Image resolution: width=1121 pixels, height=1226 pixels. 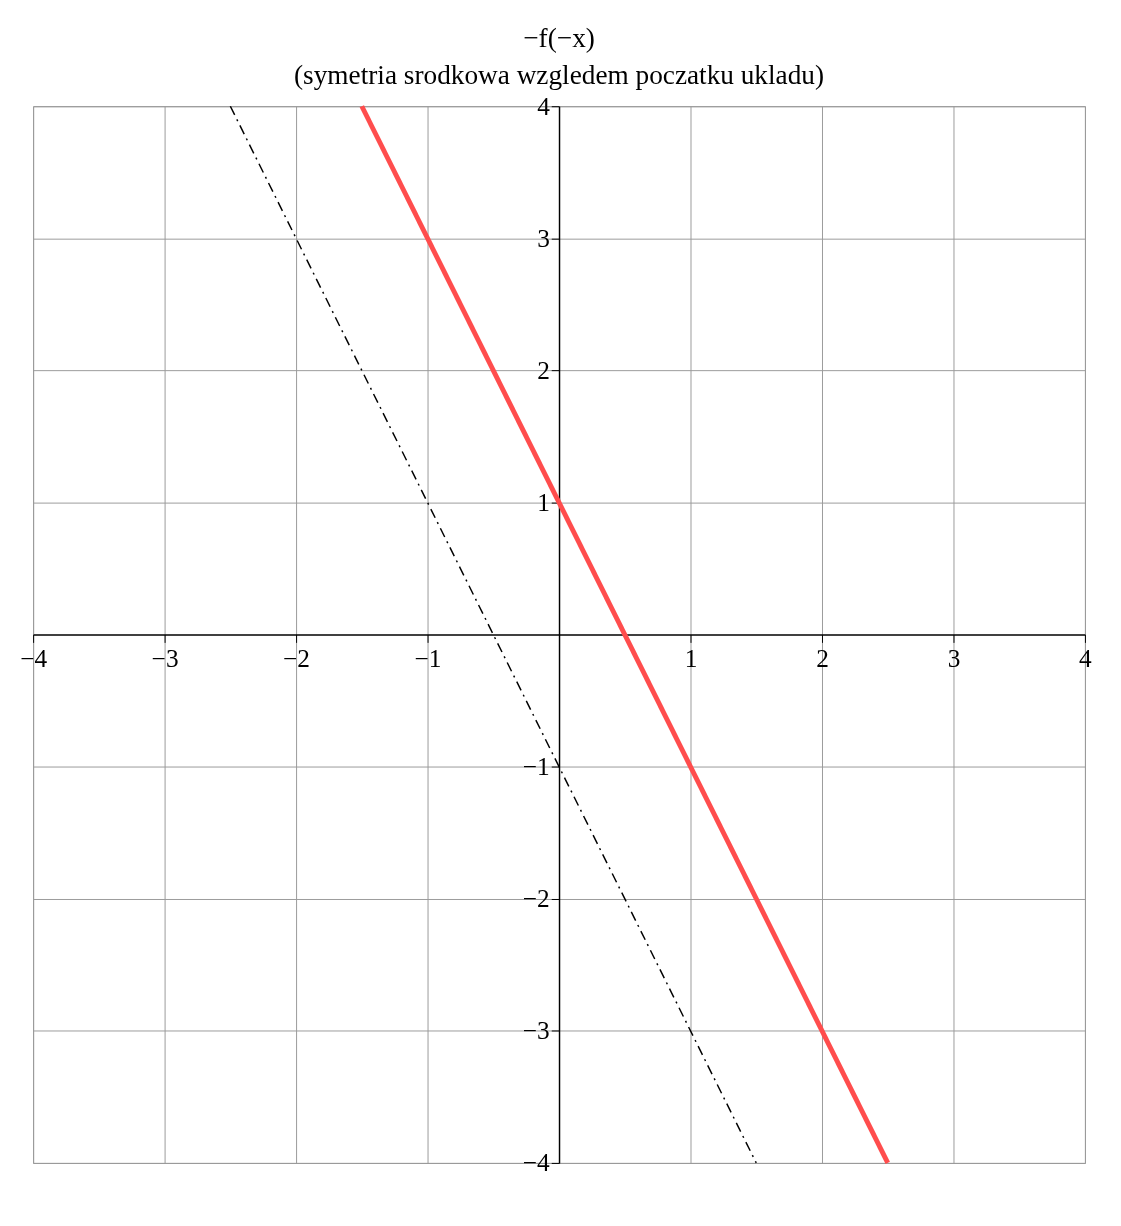 I want to click on x-tick-label: 4, so click(x=1086, y=658).